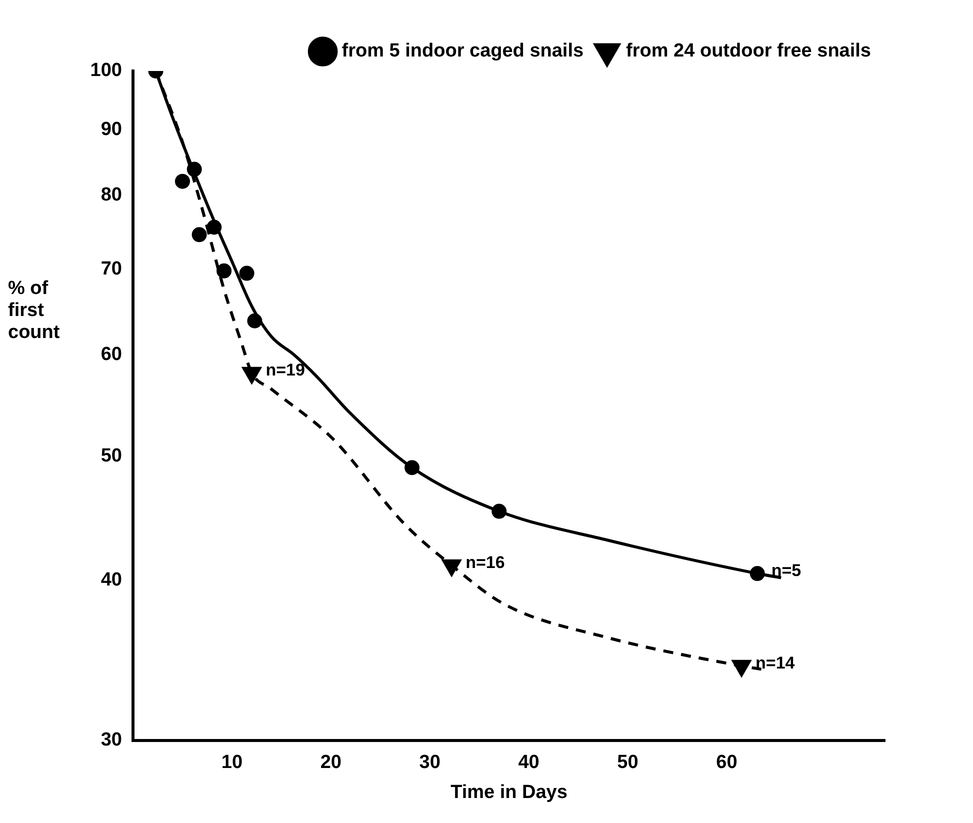 The image size is (973, 823). What do you see at coordinates (111, 269) in the screenshot?
I see `y-tick-label: 70` at bounding box center [111, 269].